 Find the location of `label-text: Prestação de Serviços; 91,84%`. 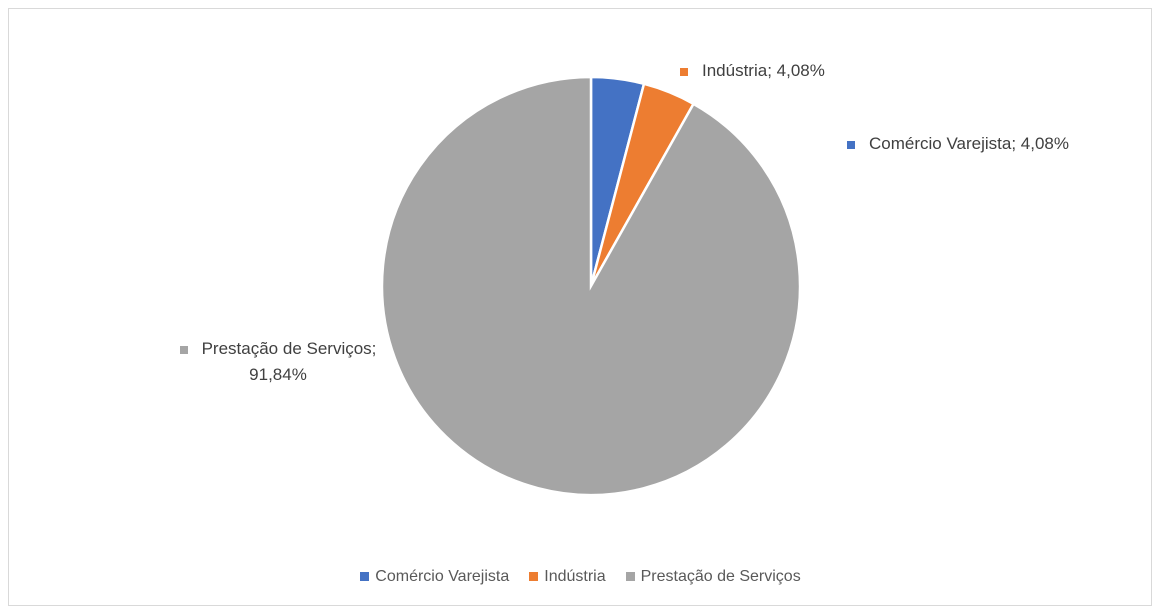

label-text: Prestação de Serviços; 91,84% is located at coordinates (289, 361).